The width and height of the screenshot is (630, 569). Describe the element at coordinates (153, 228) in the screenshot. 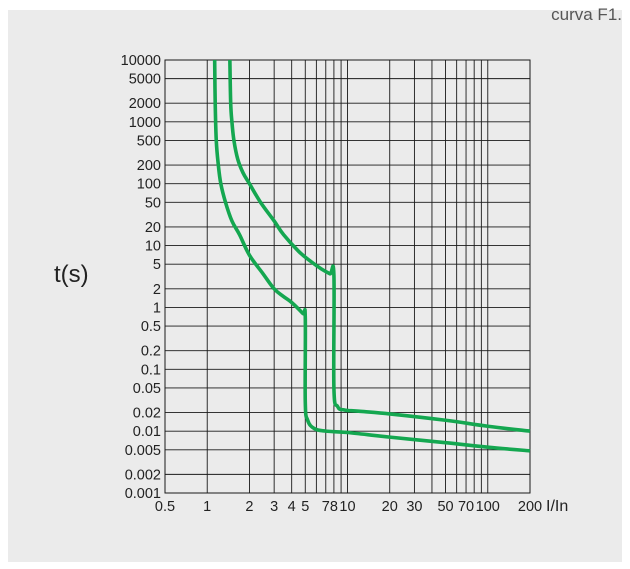

I see `y-tick-label: 20` at that location.